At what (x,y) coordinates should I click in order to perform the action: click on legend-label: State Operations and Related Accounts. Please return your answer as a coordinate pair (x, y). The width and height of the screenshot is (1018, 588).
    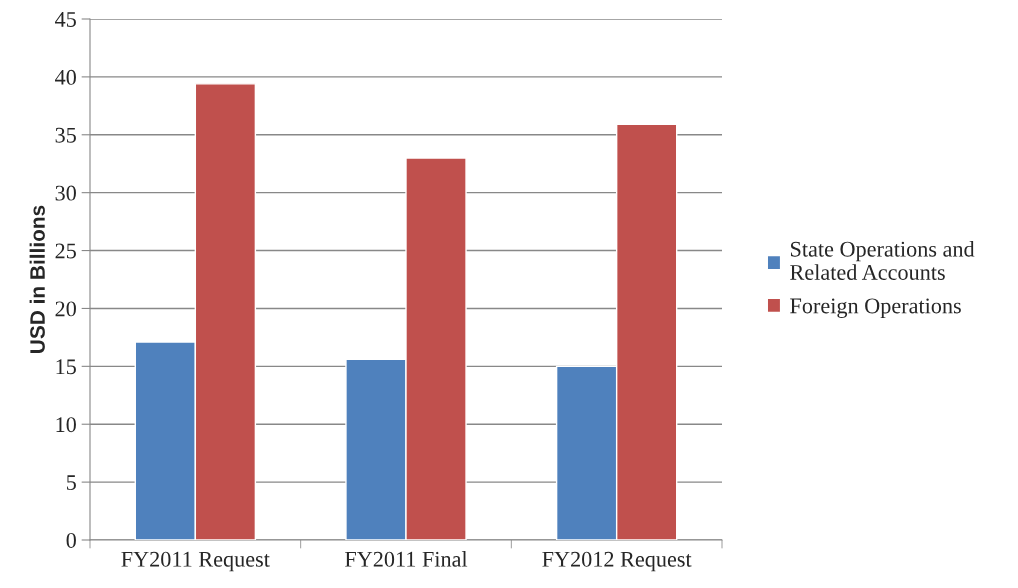
    Looking at the image, I should click on (882, 260).